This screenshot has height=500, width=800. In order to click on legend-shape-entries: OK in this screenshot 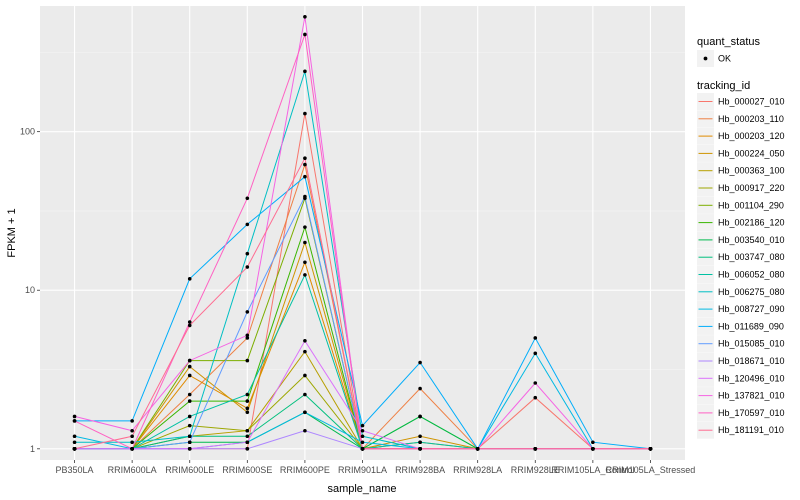, I will do `click(714, 58)`.